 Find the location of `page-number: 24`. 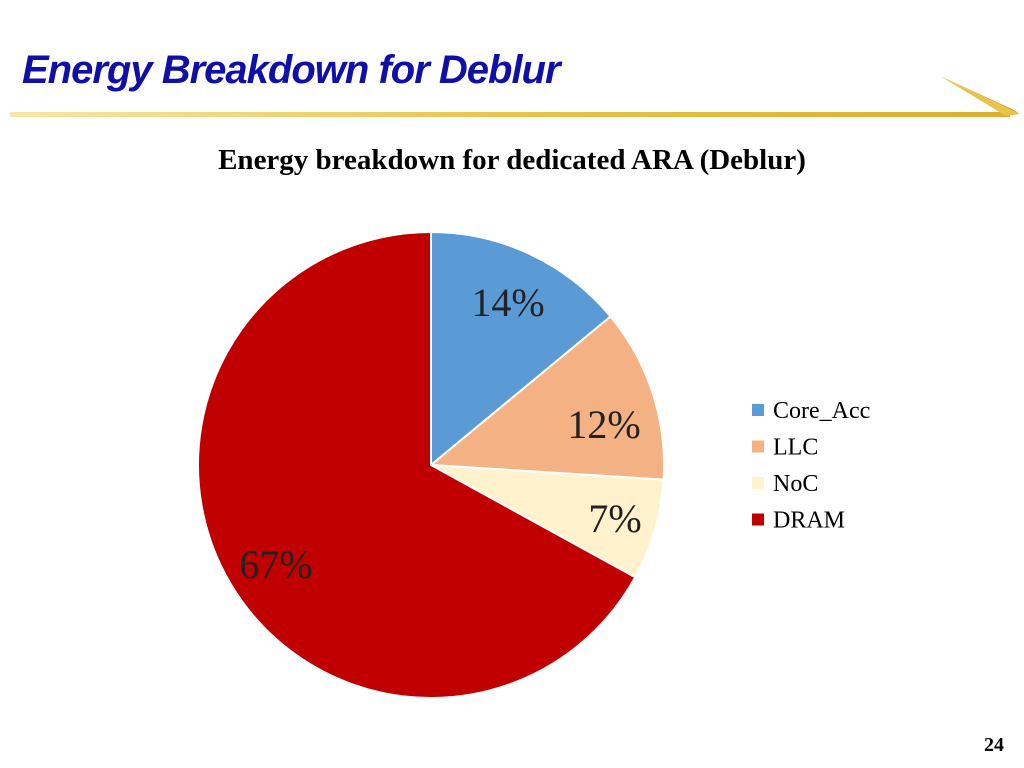

page-number: 24 is located at coordinates (994, 745).